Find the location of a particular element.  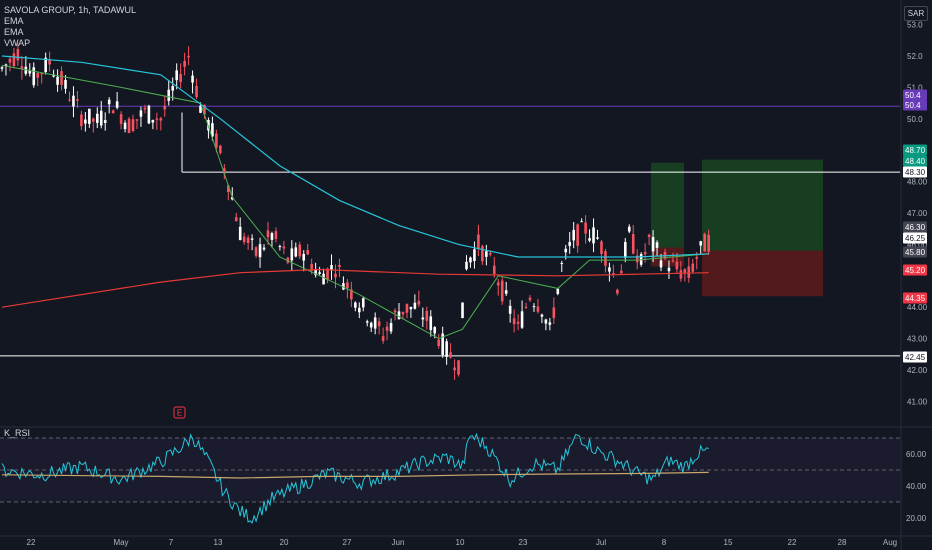

vwap-line is located at coordinates (355, 288).